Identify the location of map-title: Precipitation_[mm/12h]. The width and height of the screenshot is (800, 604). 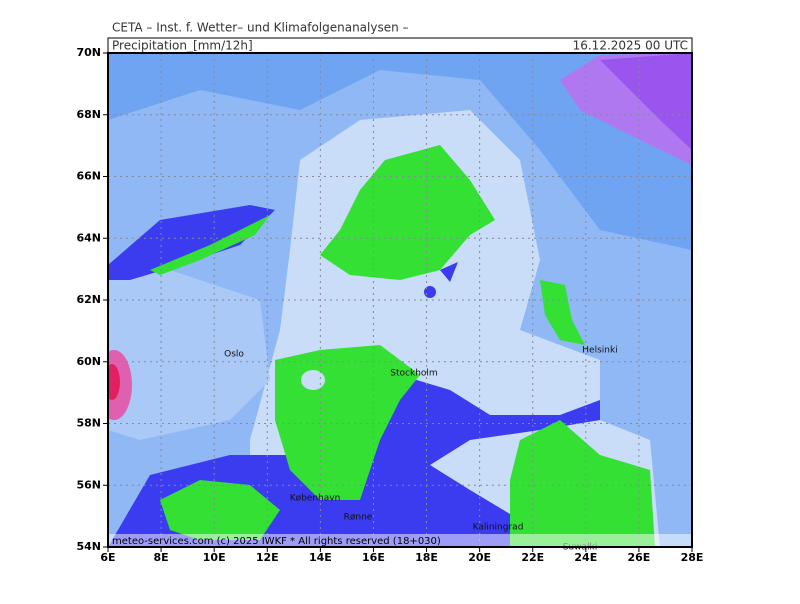
(182, 46).